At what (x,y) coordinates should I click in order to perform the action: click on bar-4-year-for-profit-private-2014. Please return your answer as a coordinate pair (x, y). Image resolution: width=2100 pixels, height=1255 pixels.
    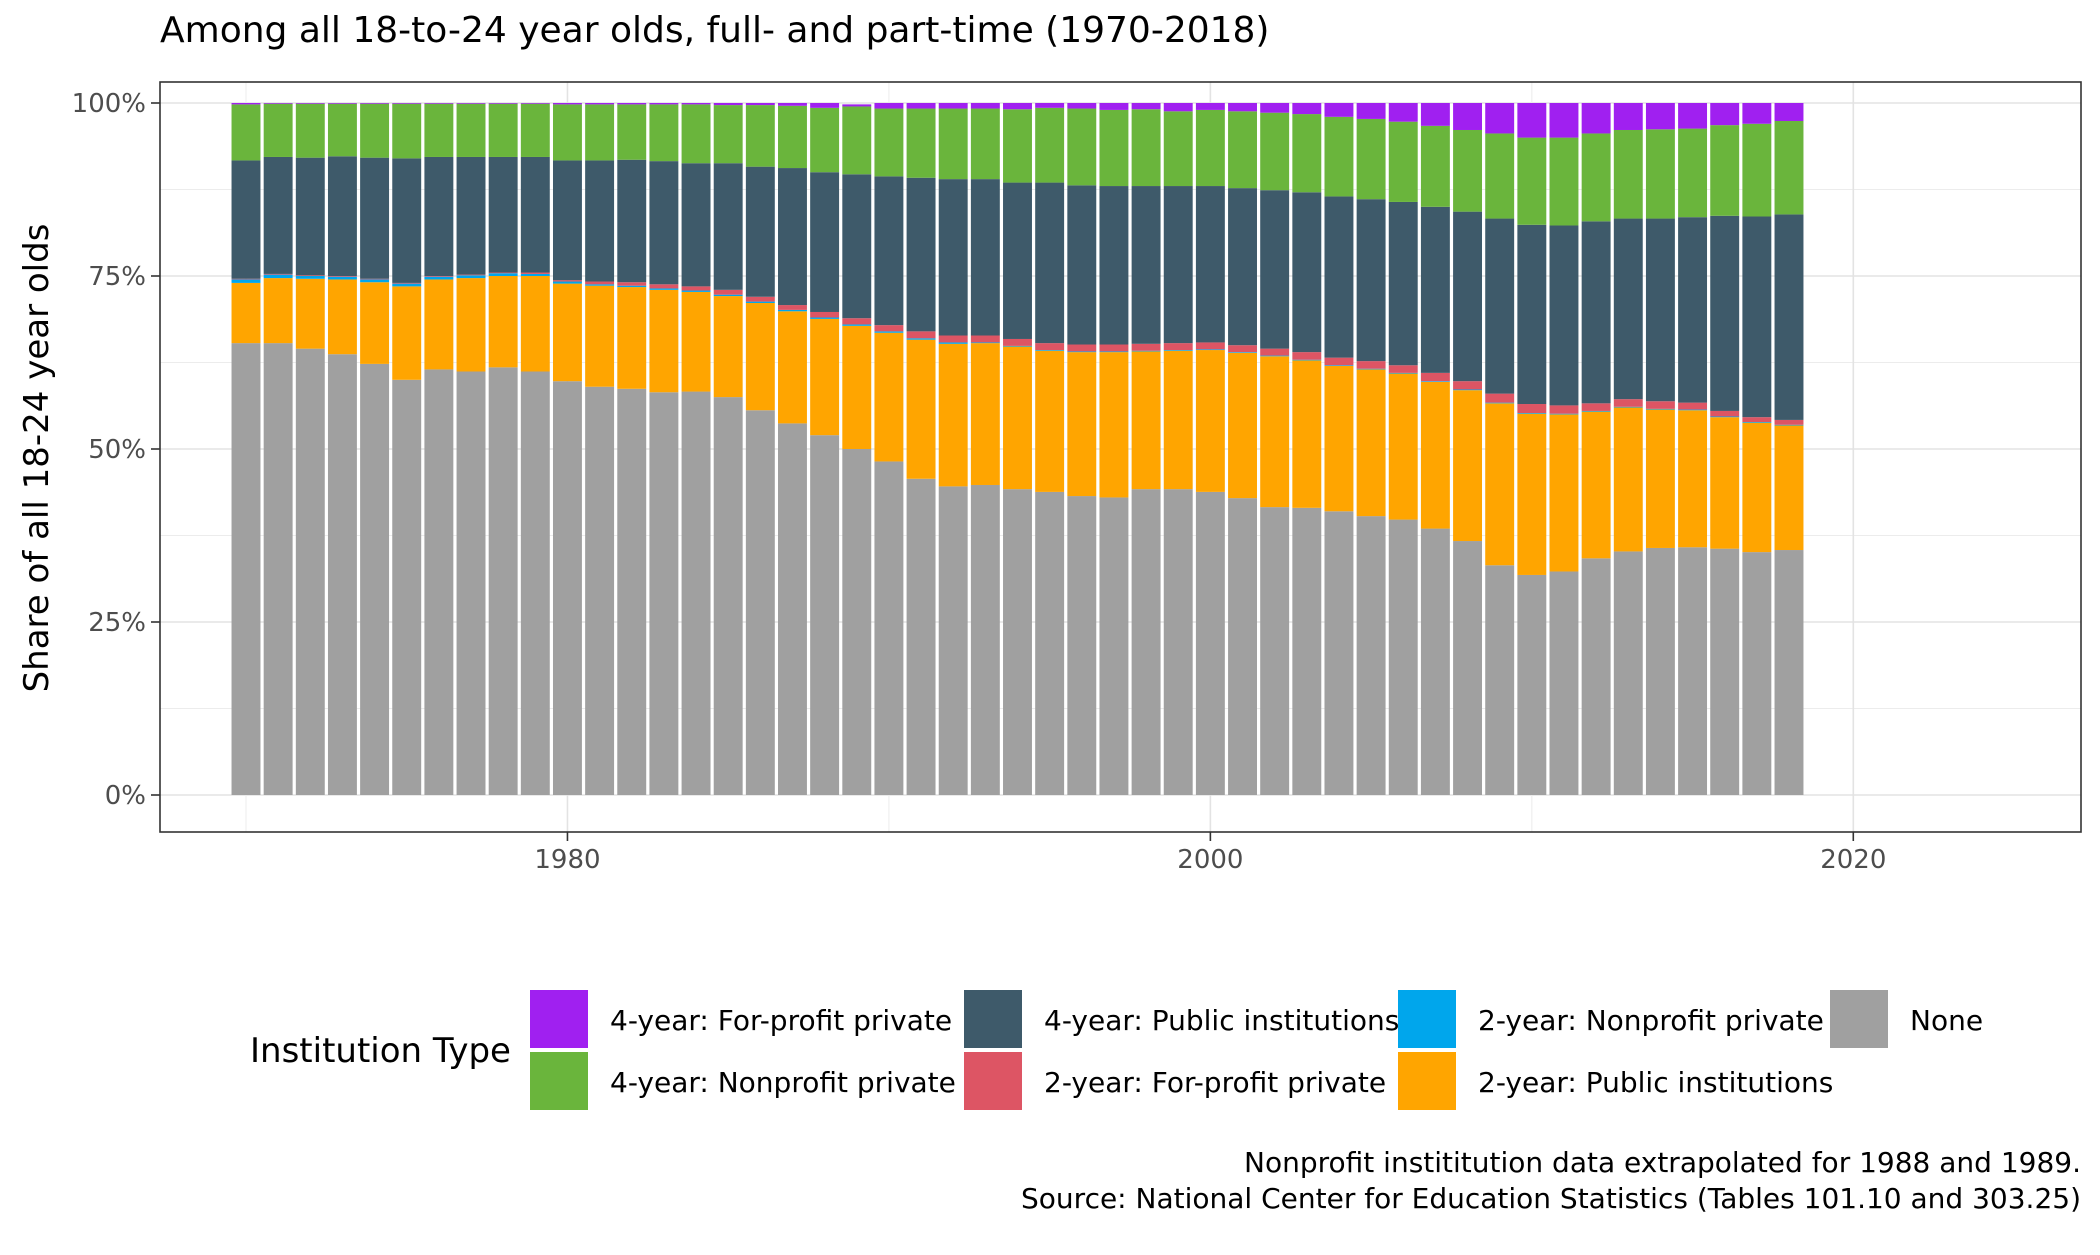
    Looking at the image, I should click on (1660, 116).